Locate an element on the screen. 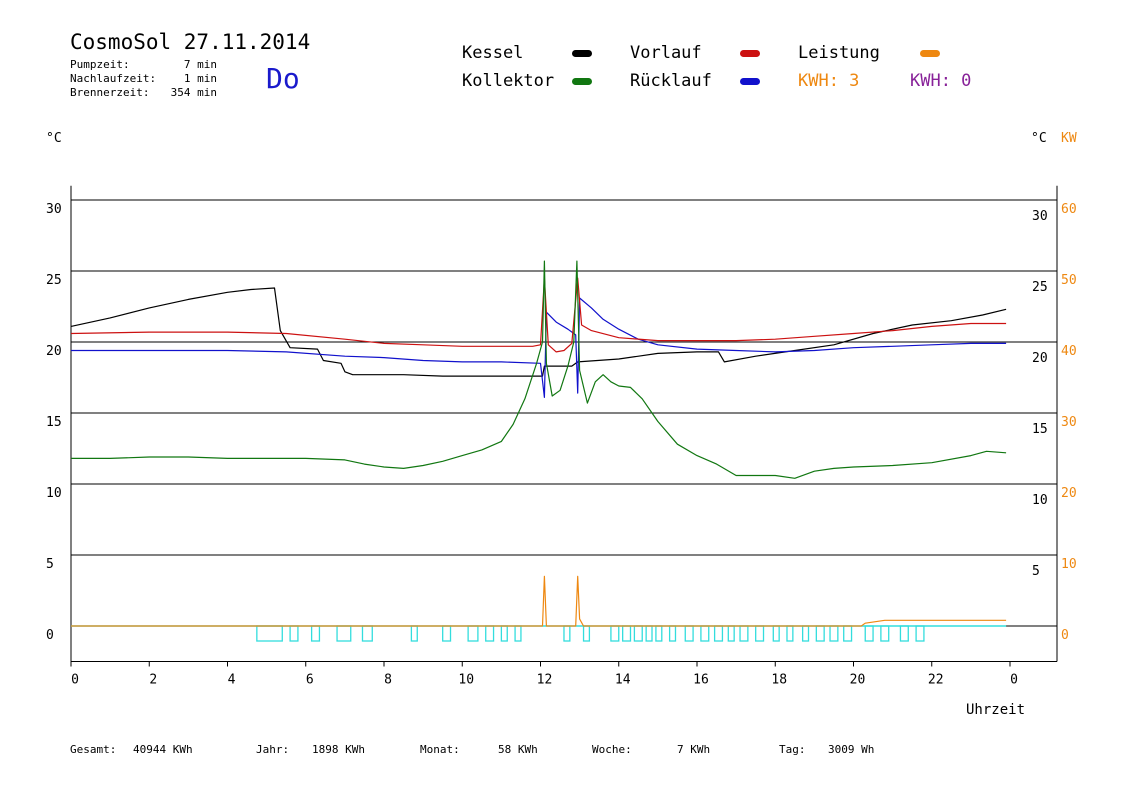 This screenshot has height=812, width=1148. x-tick-label-12: 0 is located at coordinates (1014, 680).